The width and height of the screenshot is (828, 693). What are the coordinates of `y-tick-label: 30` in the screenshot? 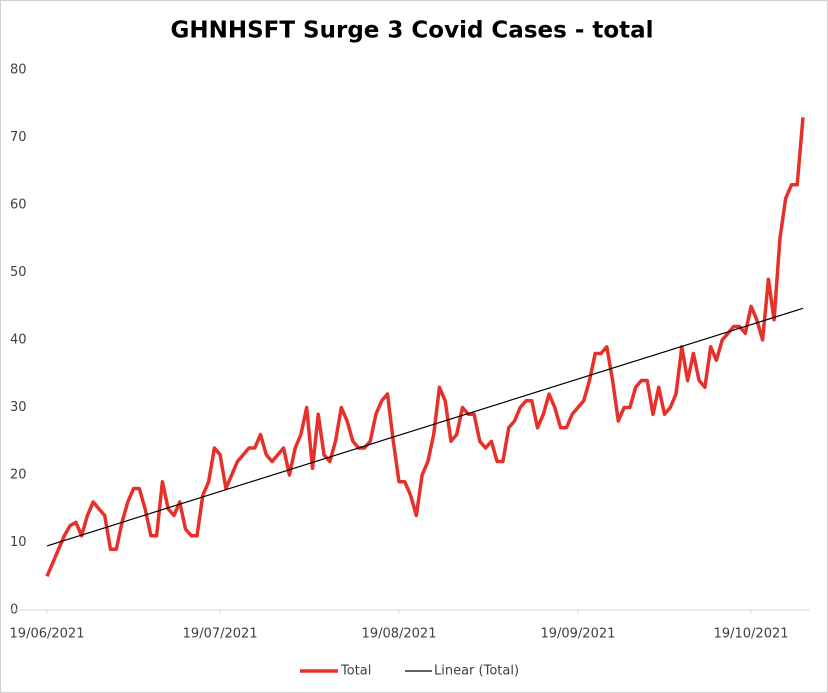 It's located at (18, 407).